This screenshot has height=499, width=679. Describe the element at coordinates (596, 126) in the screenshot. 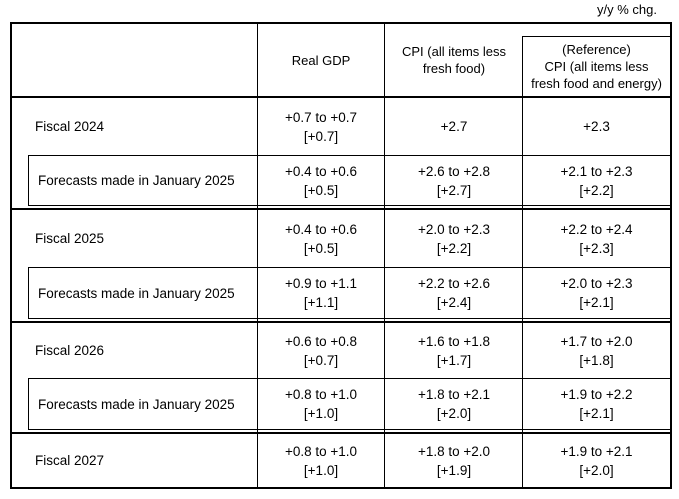

I see `cell-cpi-reference: +2.3` at that location.